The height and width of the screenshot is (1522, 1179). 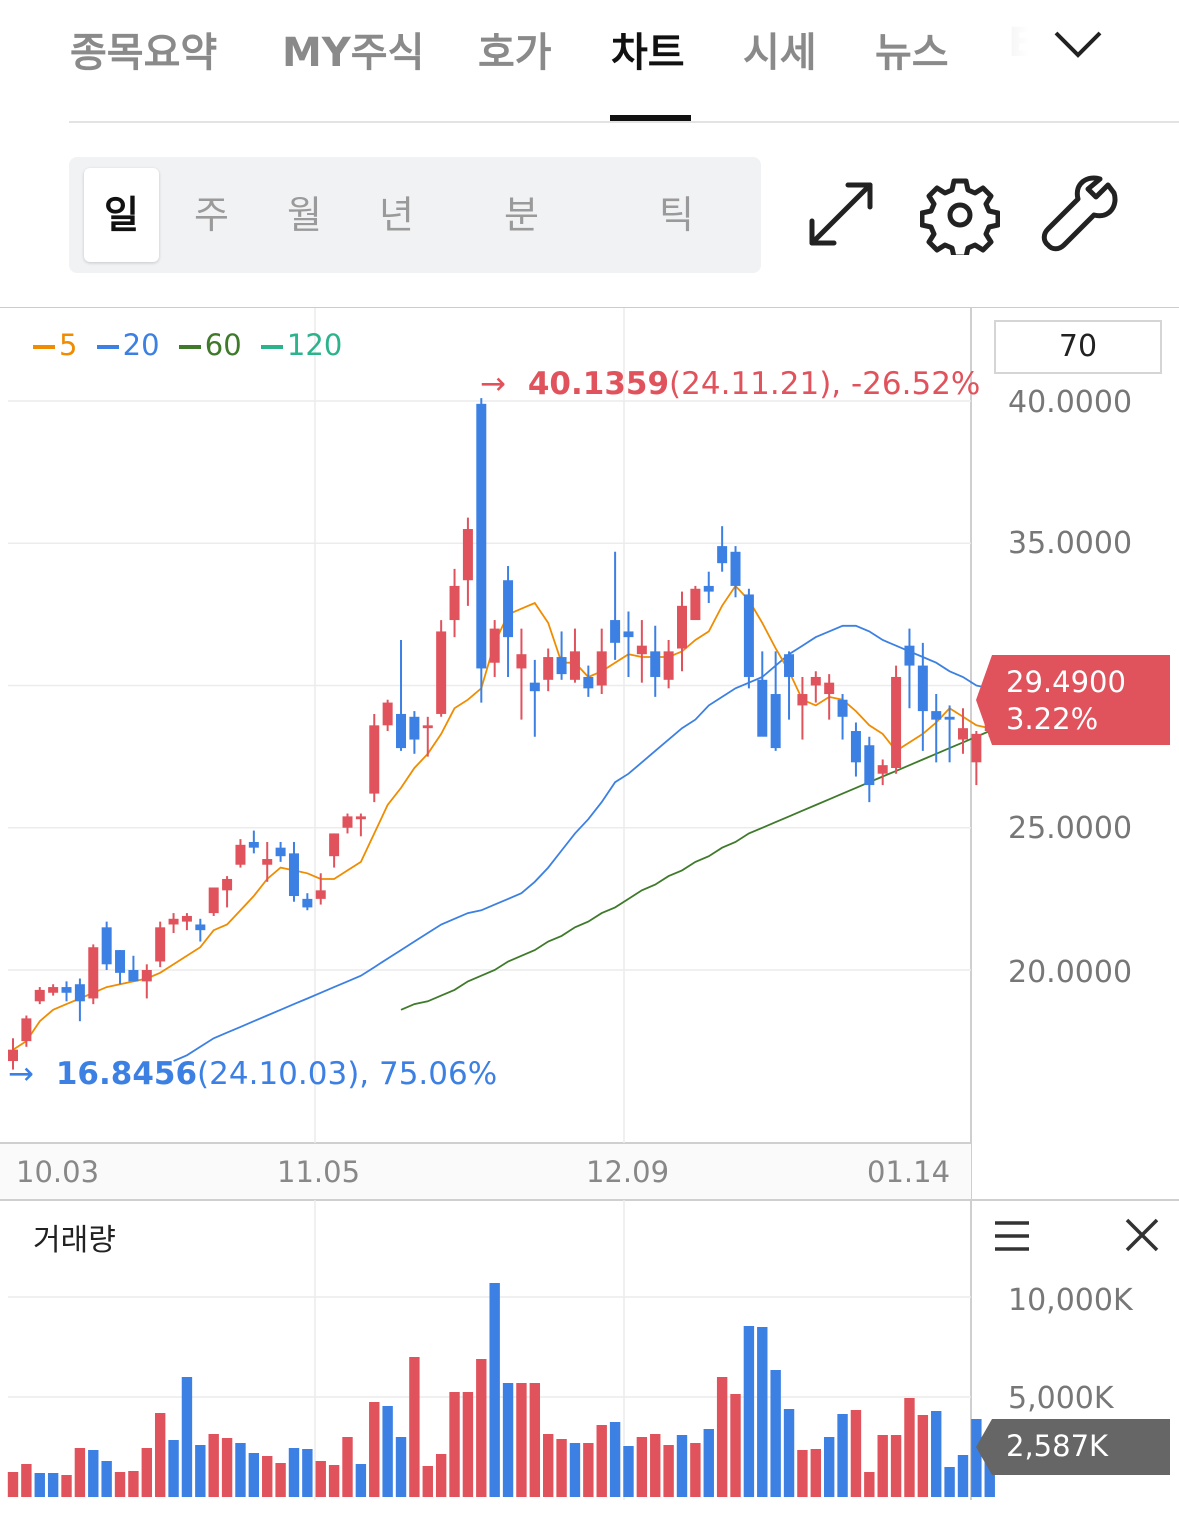 I want to click on chevron-down-icon, so click(x=1078, y=45).